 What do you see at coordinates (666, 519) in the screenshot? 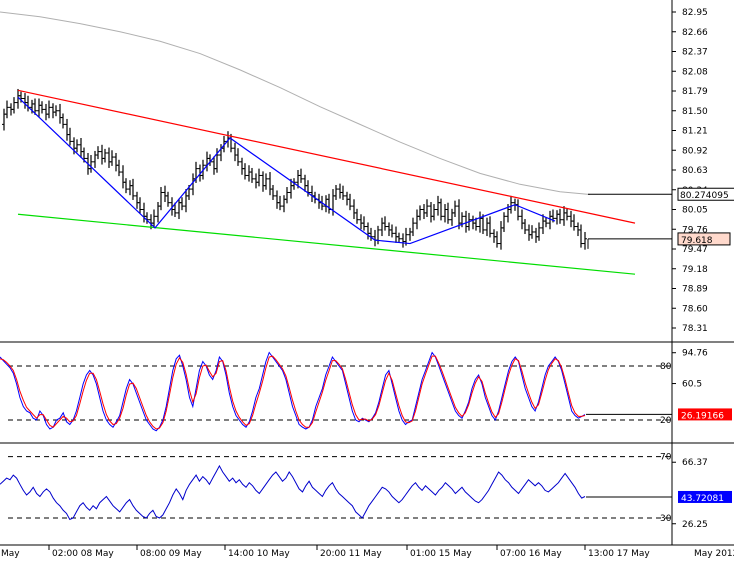
I see `rsi-level-label: 30` at bounding box center [666, 519].